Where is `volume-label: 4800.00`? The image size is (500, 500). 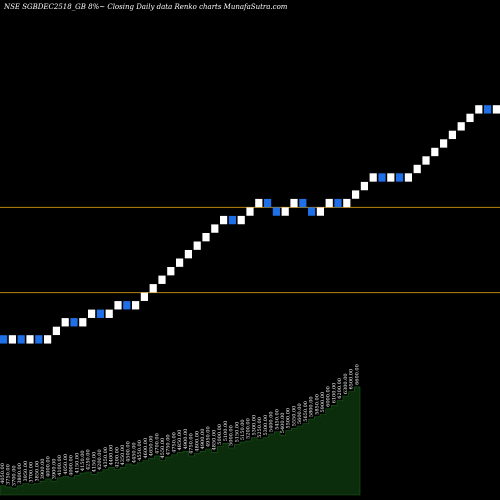 volume-label: 4800.00 is located at coordinates (197, 441).